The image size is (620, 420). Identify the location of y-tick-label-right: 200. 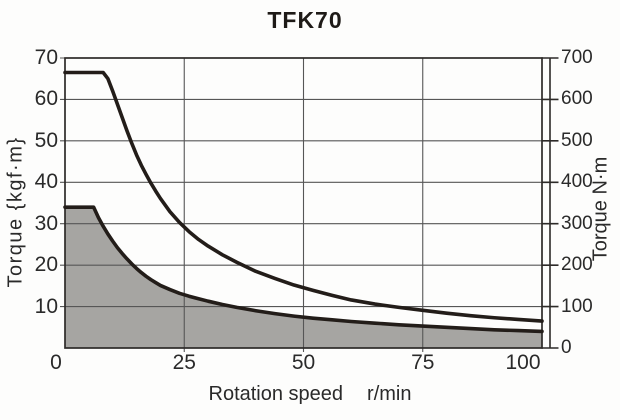
(577, 265).